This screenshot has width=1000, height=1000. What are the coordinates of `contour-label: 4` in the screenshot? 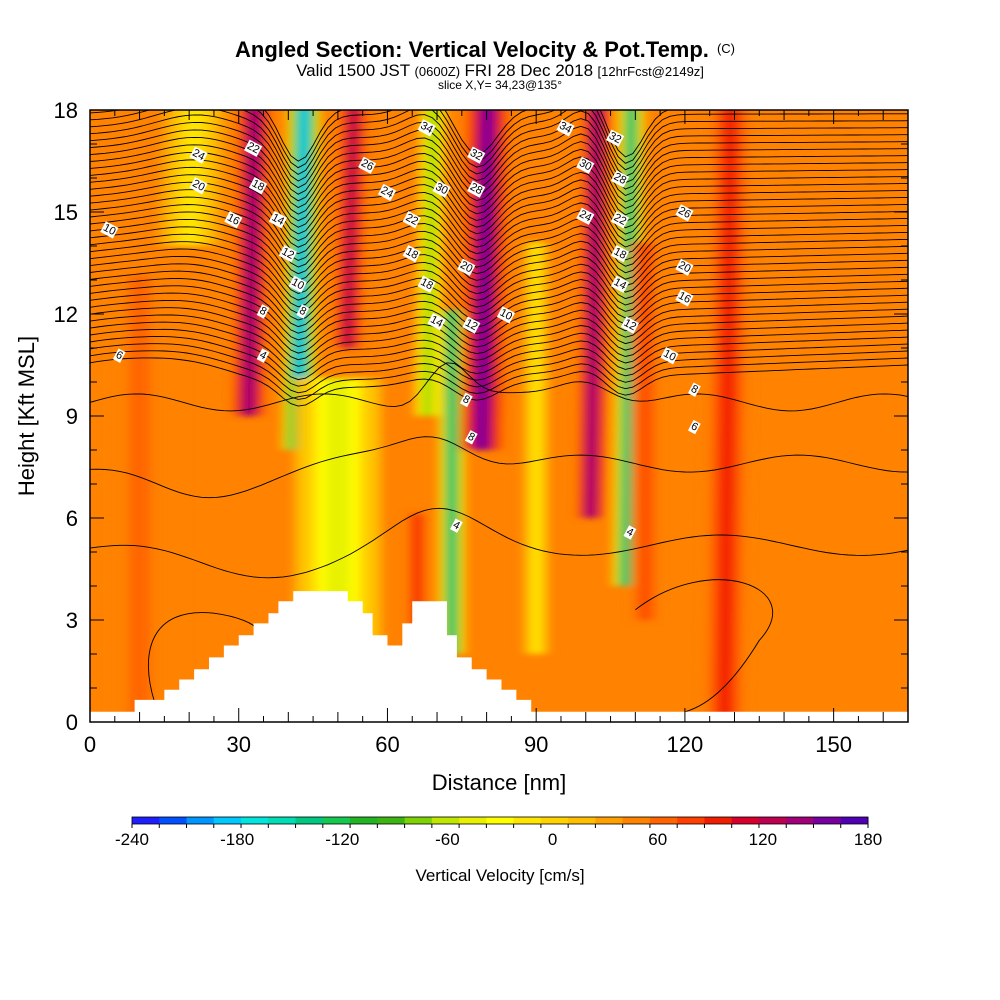 It's located at (456, 525).